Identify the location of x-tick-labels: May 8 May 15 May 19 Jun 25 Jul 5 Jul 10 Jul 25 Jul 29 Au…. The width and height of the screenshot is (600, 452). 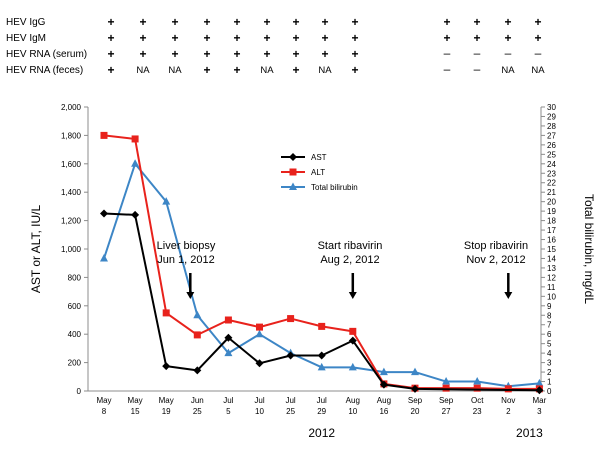
(321, 406).